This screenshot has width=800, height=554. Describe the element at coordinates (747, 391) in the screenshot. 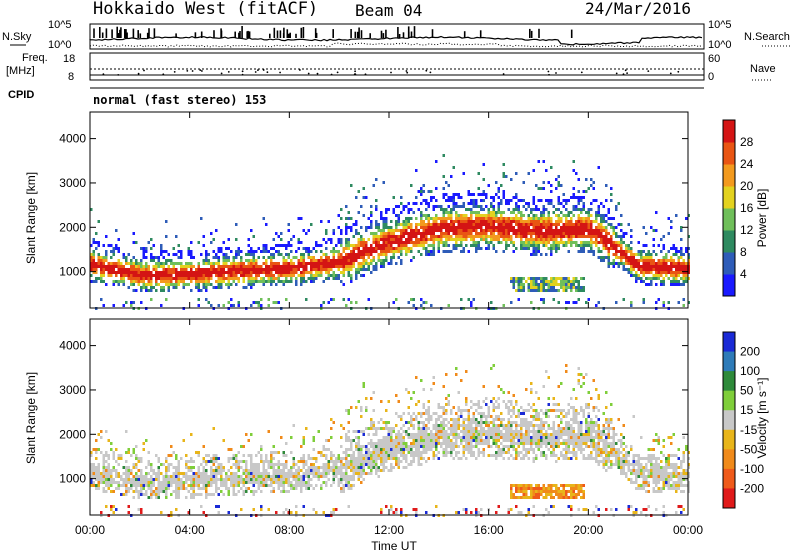

I see `colorbar-tick: 50` at that location.